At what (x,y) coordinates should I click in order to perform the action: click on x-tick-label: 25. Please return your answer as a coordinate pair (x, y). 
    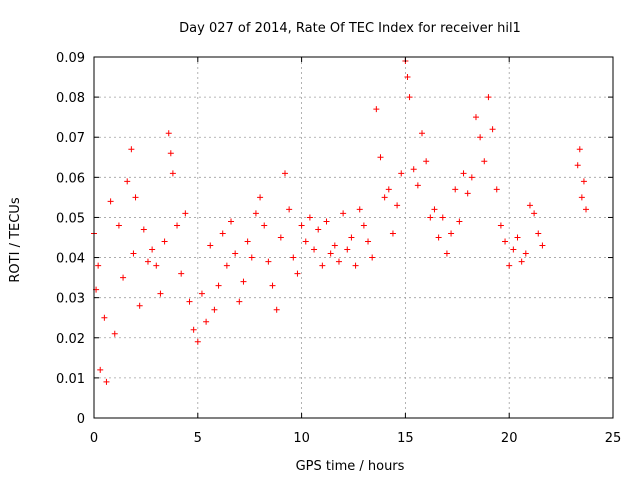
    Looking at the image, I should click on (613, 438).